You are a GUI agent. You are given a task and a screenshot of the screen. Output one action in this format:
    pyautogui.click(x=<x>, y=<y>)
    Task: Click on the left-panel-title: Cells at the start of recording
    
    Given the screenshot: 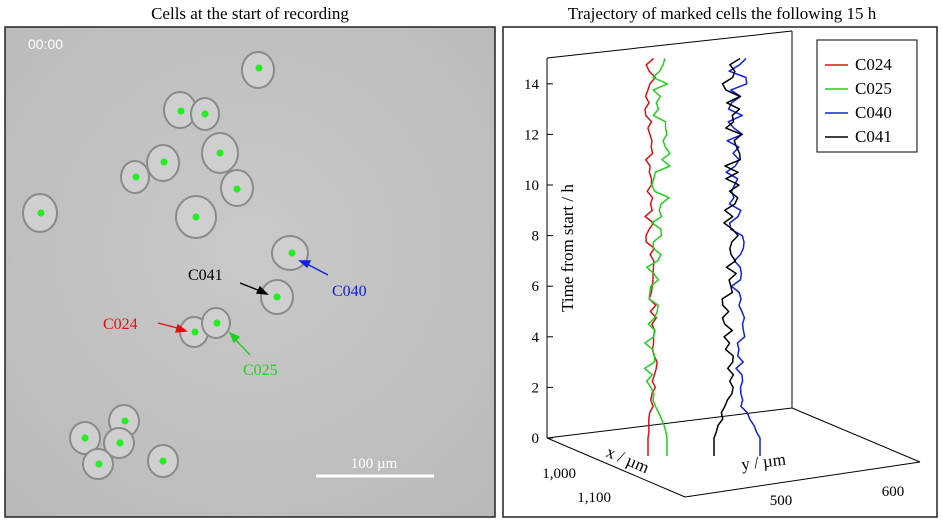 What is the action you would take?
    pyautogui.click(x=250, y=13)
    